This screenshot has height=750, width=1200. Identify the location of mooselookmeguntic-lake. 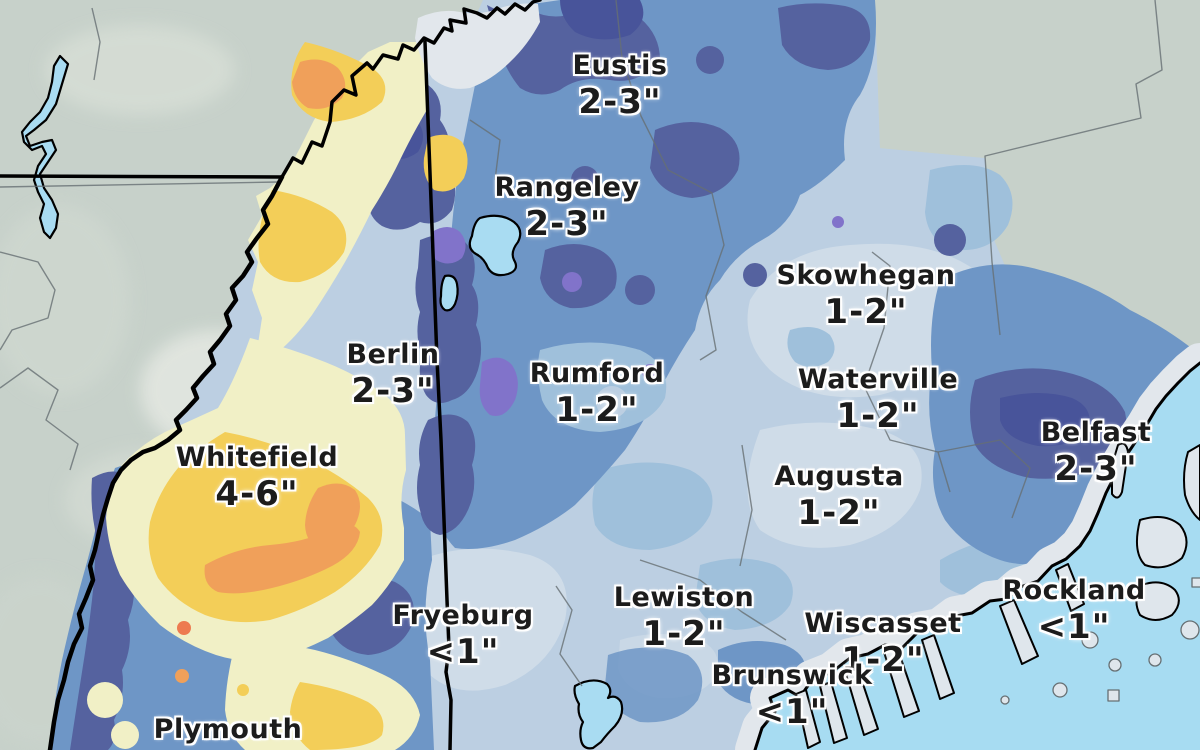
(449, 293).